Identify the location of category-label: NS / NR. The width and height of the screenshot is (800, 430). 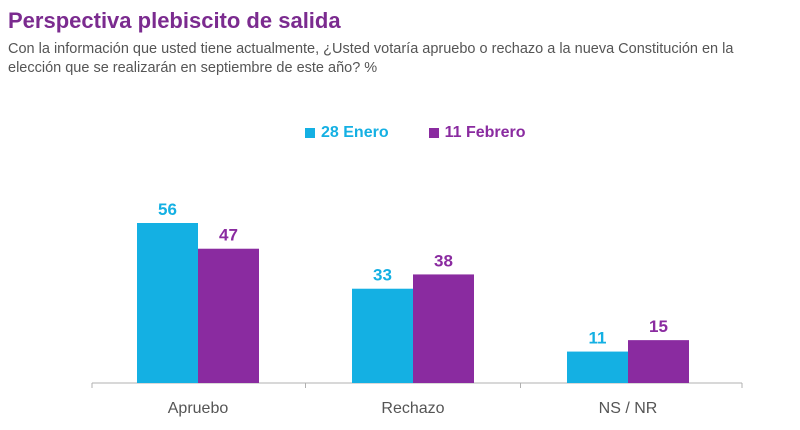
(628, 408).